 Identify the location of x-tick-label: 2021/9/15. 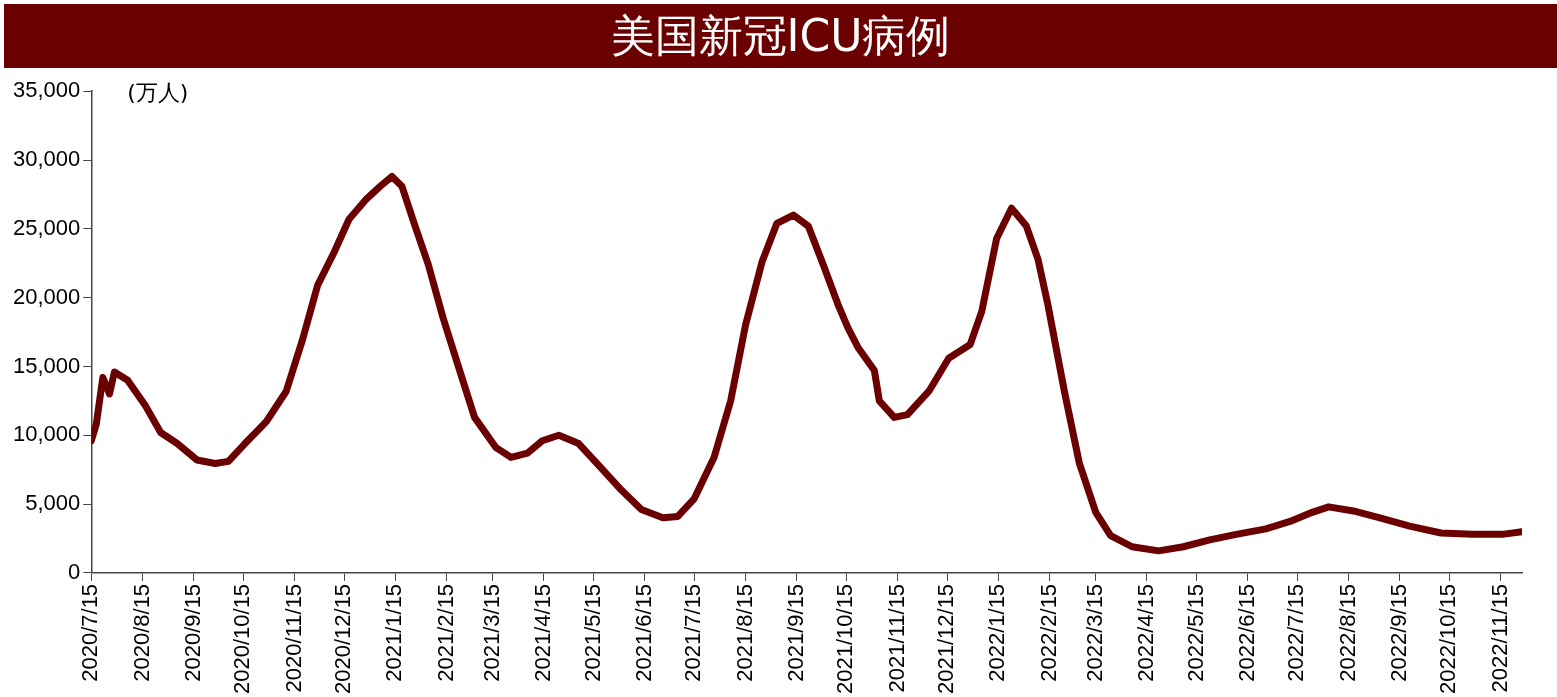
(795, 632).